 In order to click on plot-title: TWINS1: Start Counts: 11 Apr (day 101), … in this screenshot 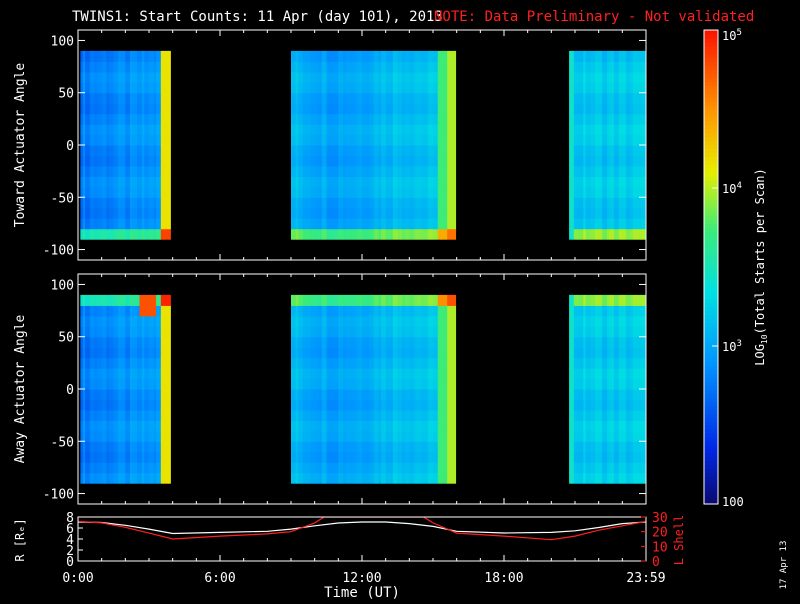, I will do `click(257, 17)`.